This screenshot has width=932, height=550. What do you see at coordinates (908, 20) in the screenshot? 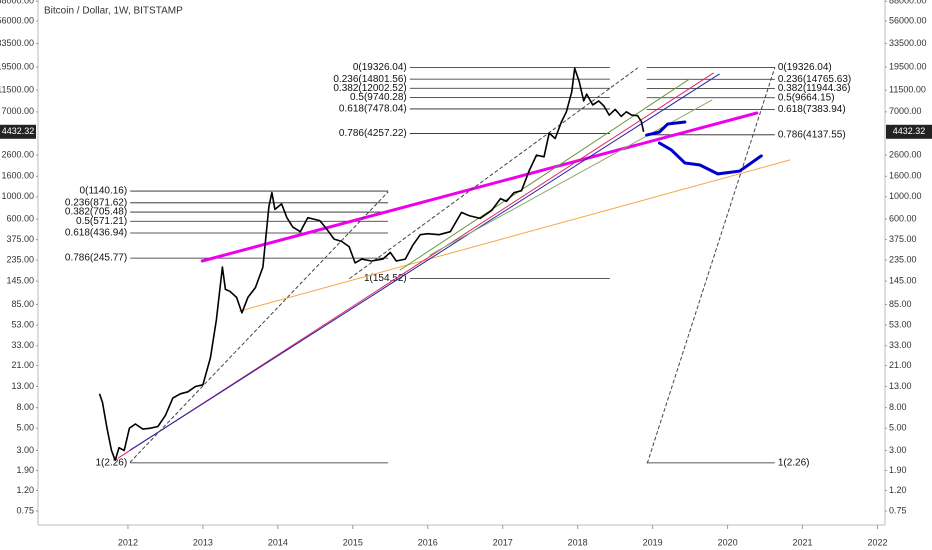
I see `y-tick-label-right: 56000.00` at bounding box center [908, 20].